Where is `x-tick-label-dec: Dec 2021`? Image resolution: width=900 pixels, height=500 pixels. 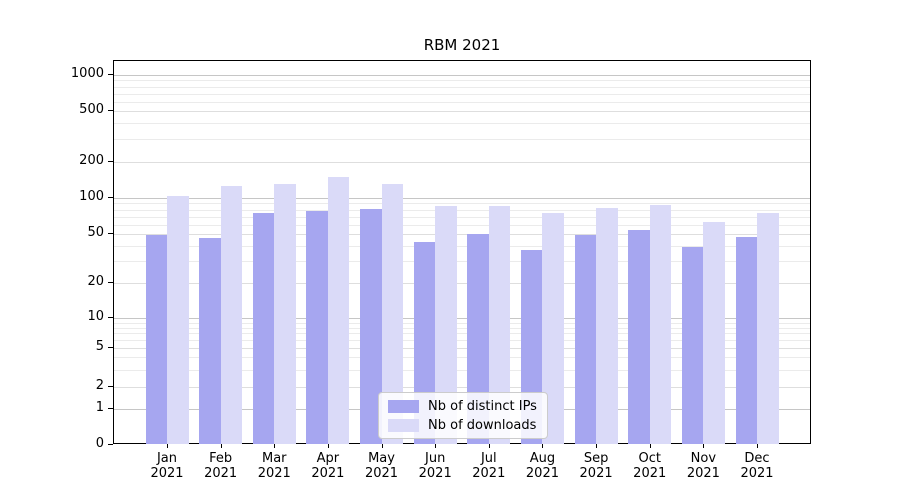
x-tick-label-dec: Dec 2021 is located at coordinates (757, 466).